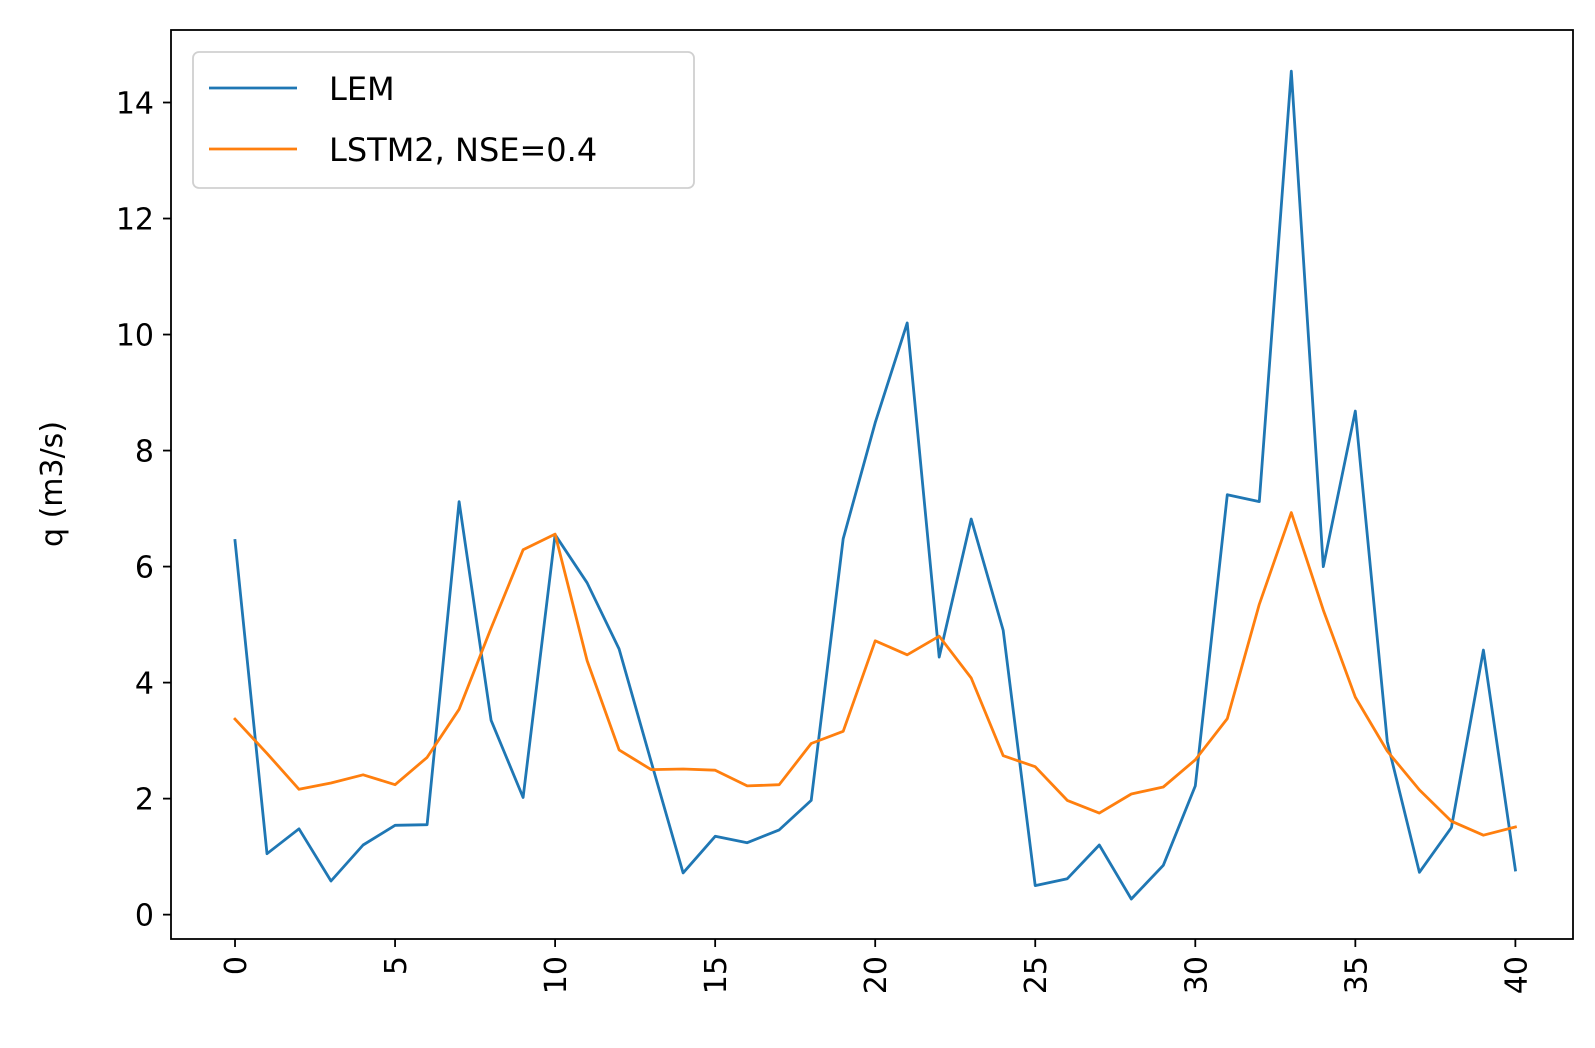 The width and height of the screenshot is (1595, 1048). What do you see at coordinates (144, 684) in the screenshot?
I see `y-tick-label: 4` at bounding box center [144, 684].